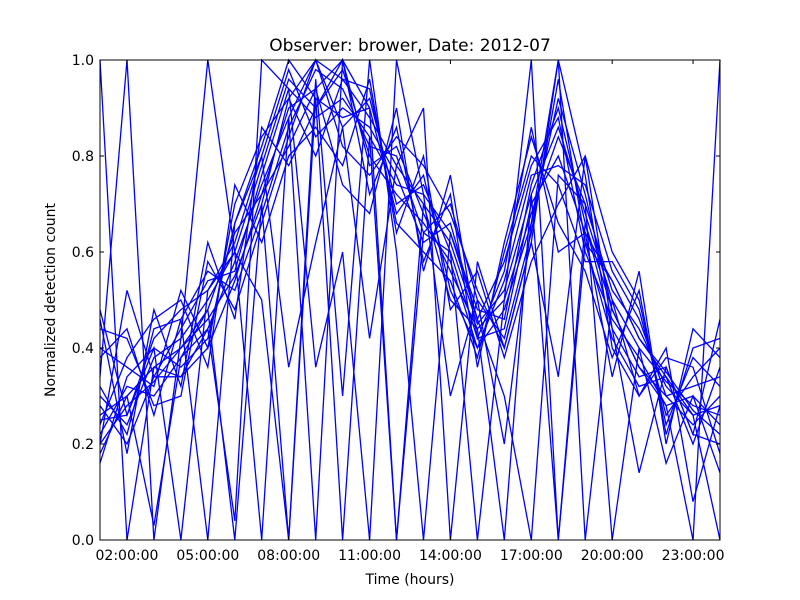  I want to click on y-tick-label: 0.4, so click(83, 349).